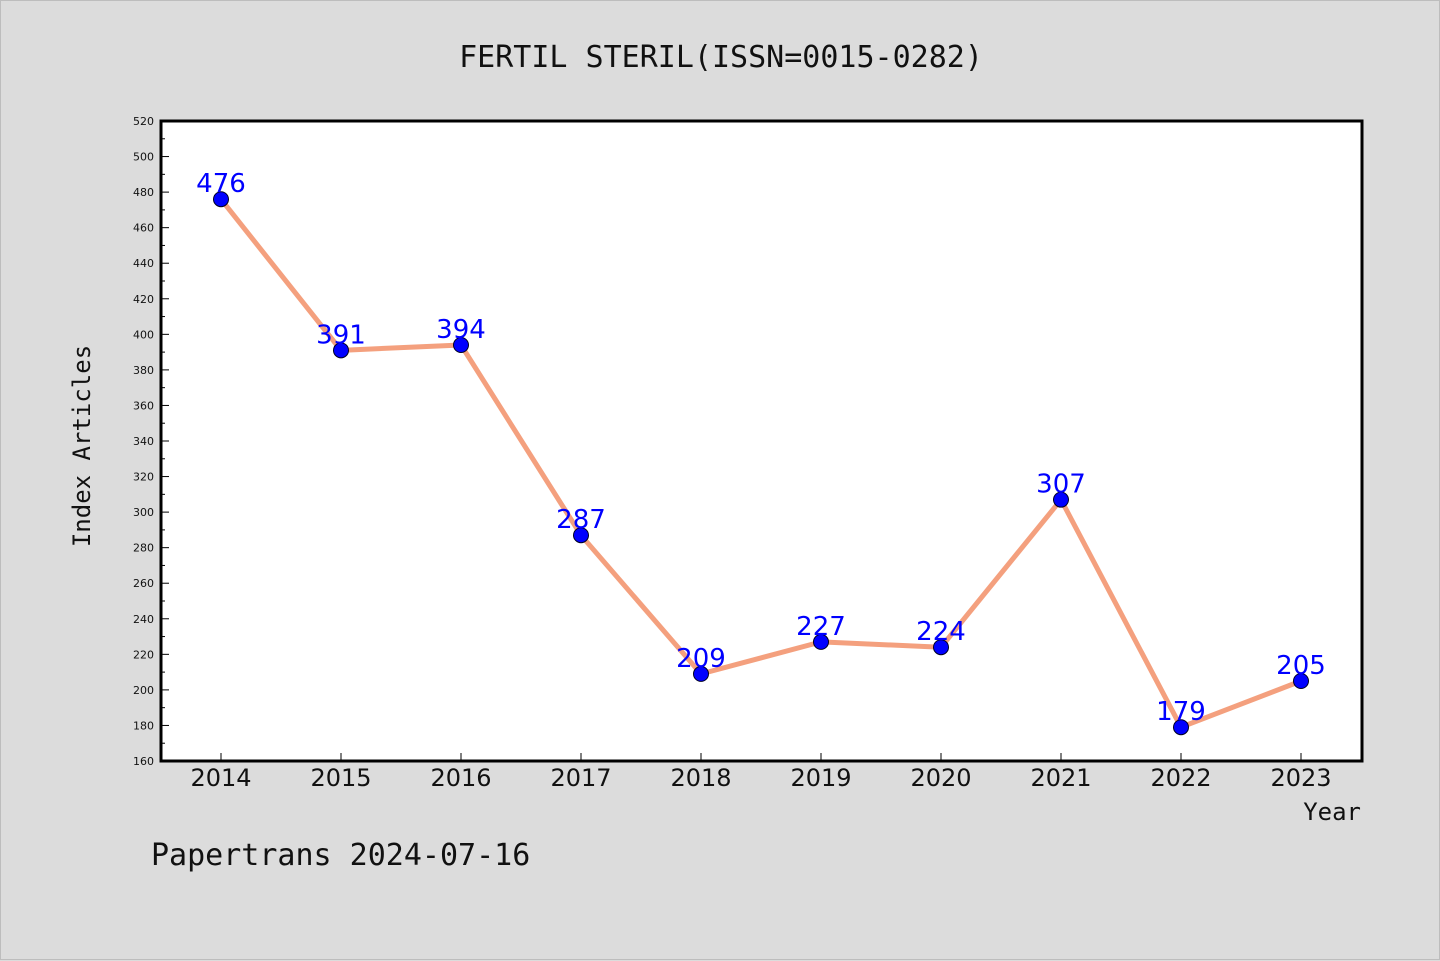 This screenshot has width=1440, height=961. Describe the element at coordinates (1300, 778) in the screenshot. I see `x-tick-label: 2023` at that location.